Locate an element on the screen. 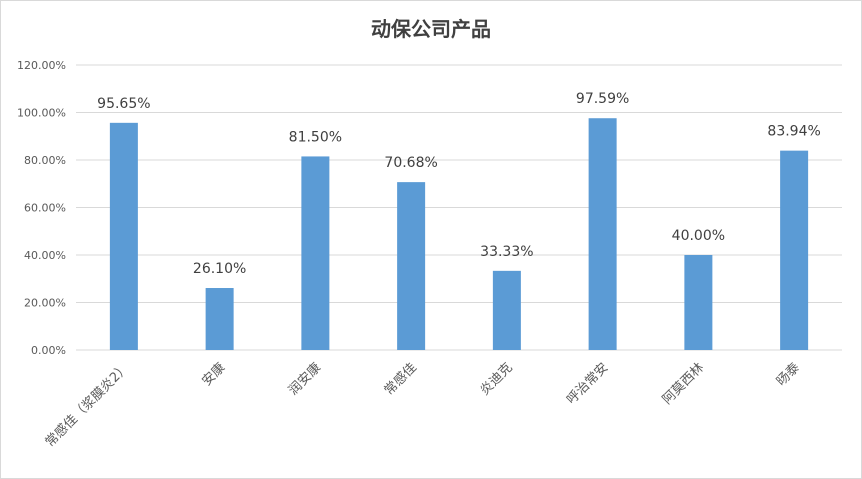 This screenshot has height=479, width=862. y-tick-label: 120.00% is located at coordinates (41, 65).